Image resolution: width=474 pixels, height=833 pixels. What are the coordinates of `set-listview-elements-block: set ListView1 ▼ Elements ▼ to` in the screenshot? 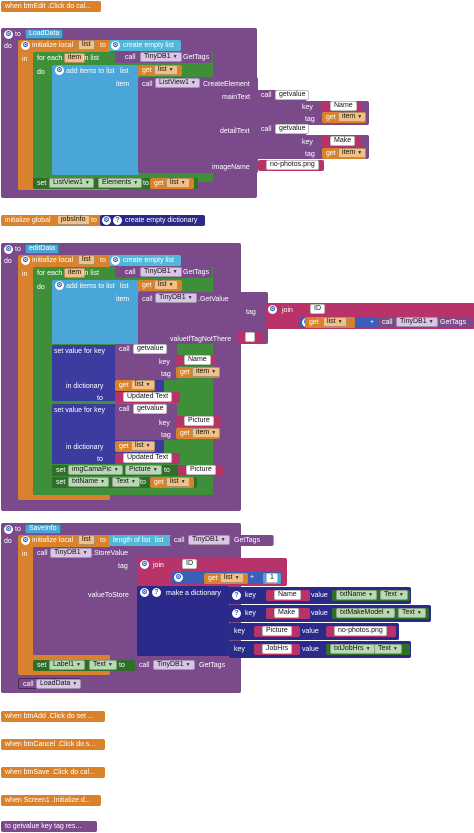 It's located at (115, 183).